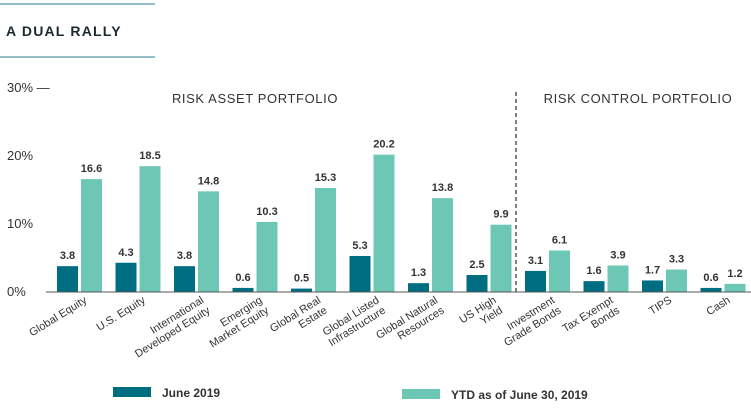  What do you see at coordinates (266, 212) in the screenshot?
I see `bar-value-label: 10.3` at bounding box center [266, 212].